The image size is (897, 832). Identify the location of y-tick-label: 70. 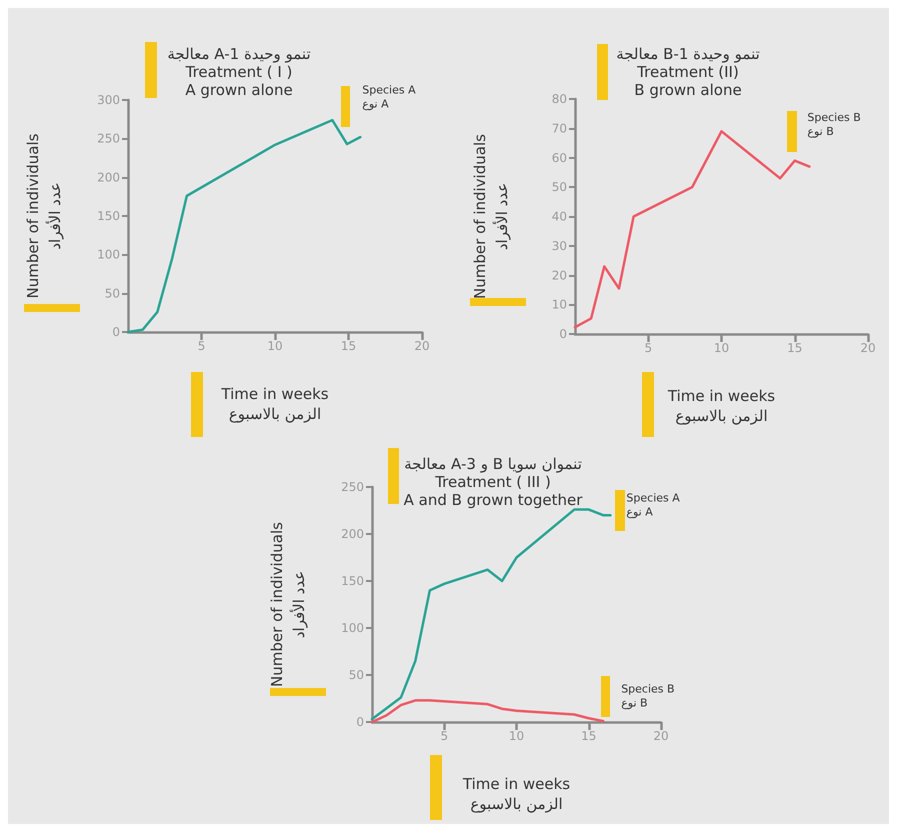
(559, 128).